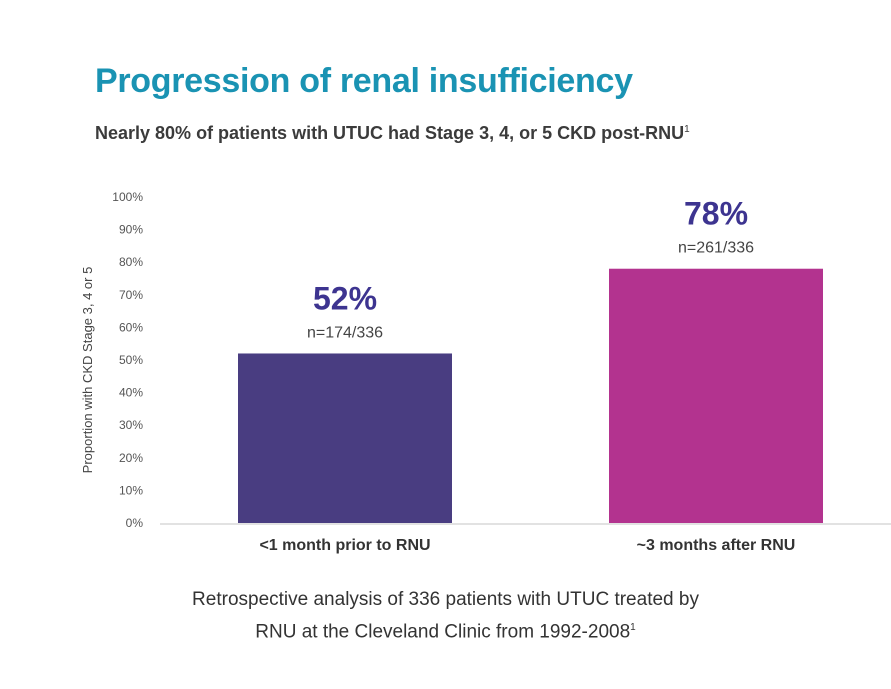  Describe the element at coordinates (131, 230) in the screenshot. I see `y-tick-label: 90%` at that location.